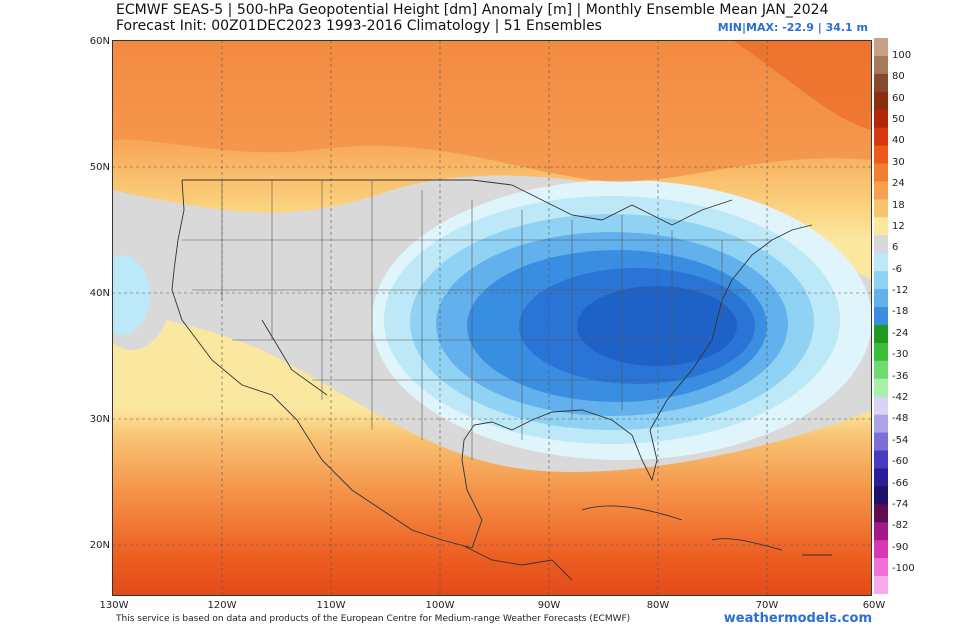  Describe the element at coordinates (895, 248) in the screenshot. I see `colorbar-tick-label: 6` at that location.